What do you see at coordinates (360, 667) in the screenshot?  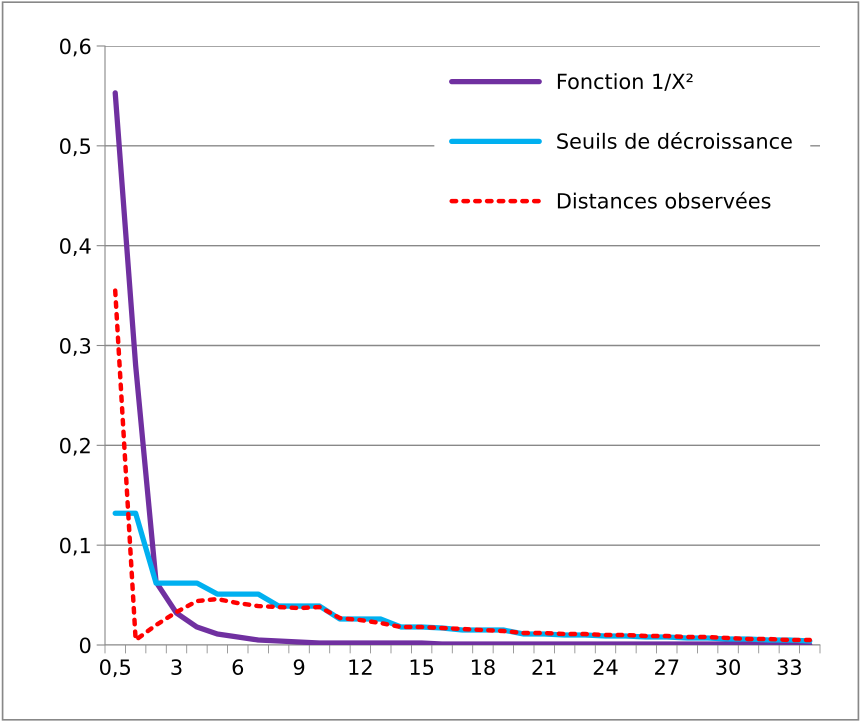 I see `x-tick-label: 12` at bounding box center [360, 667].